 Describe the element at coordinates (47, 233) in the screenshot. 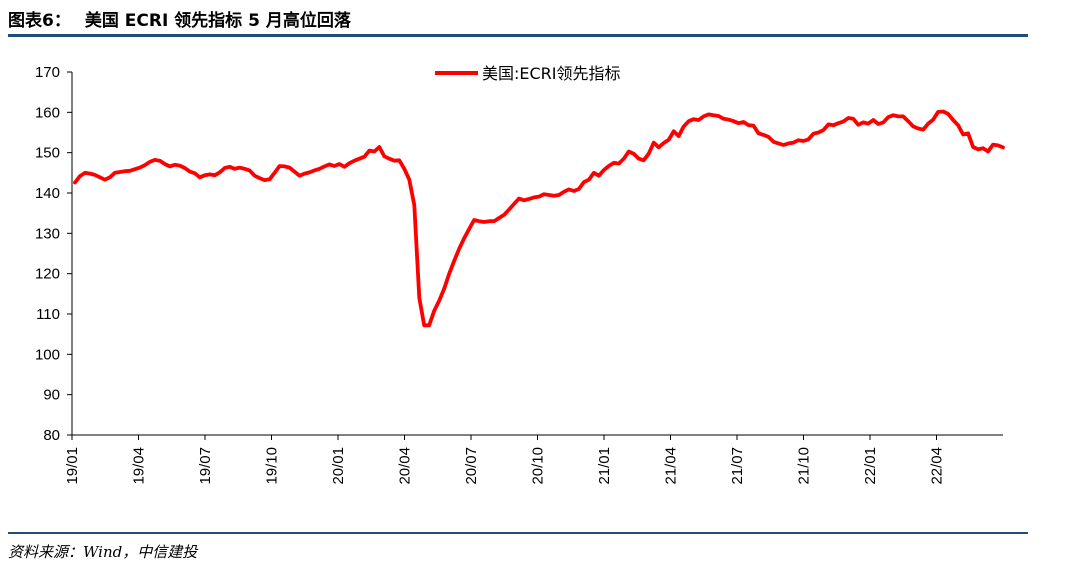

I see `y-tick-label: 130` at that location.